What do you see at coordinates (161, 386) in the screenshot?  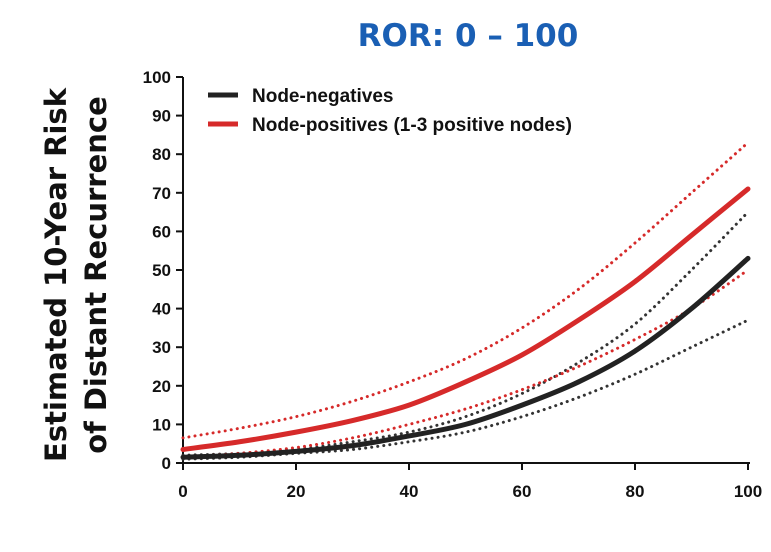 I see `y-tick-label: 20` at bounding box center [161, 386].